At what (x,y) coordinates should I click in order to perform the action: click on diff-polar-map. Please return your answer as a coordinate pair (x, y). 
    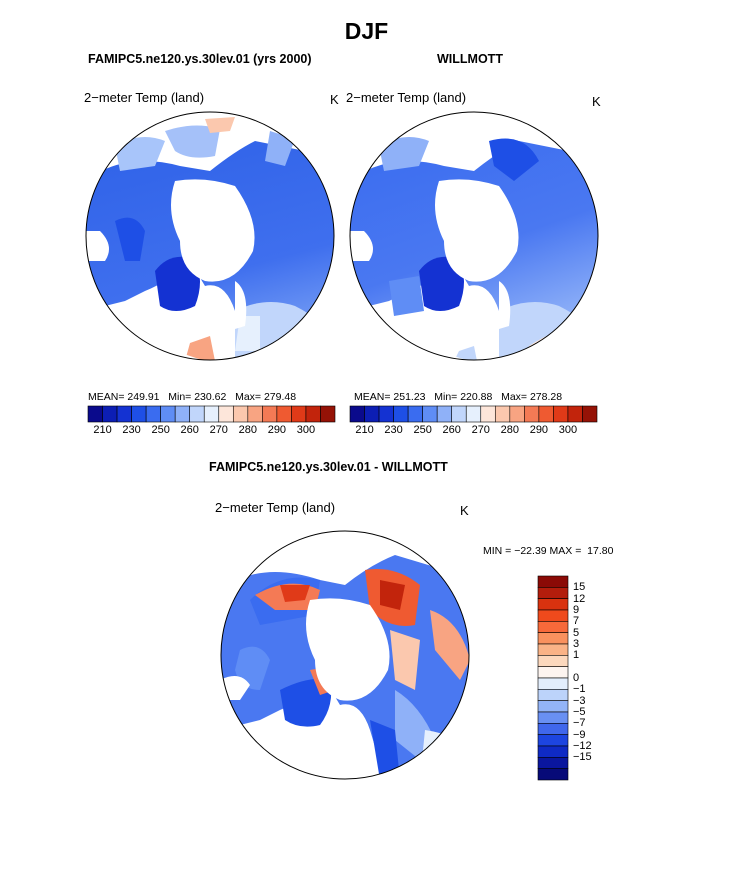
    Looking at the image, I should click on (345, 655).